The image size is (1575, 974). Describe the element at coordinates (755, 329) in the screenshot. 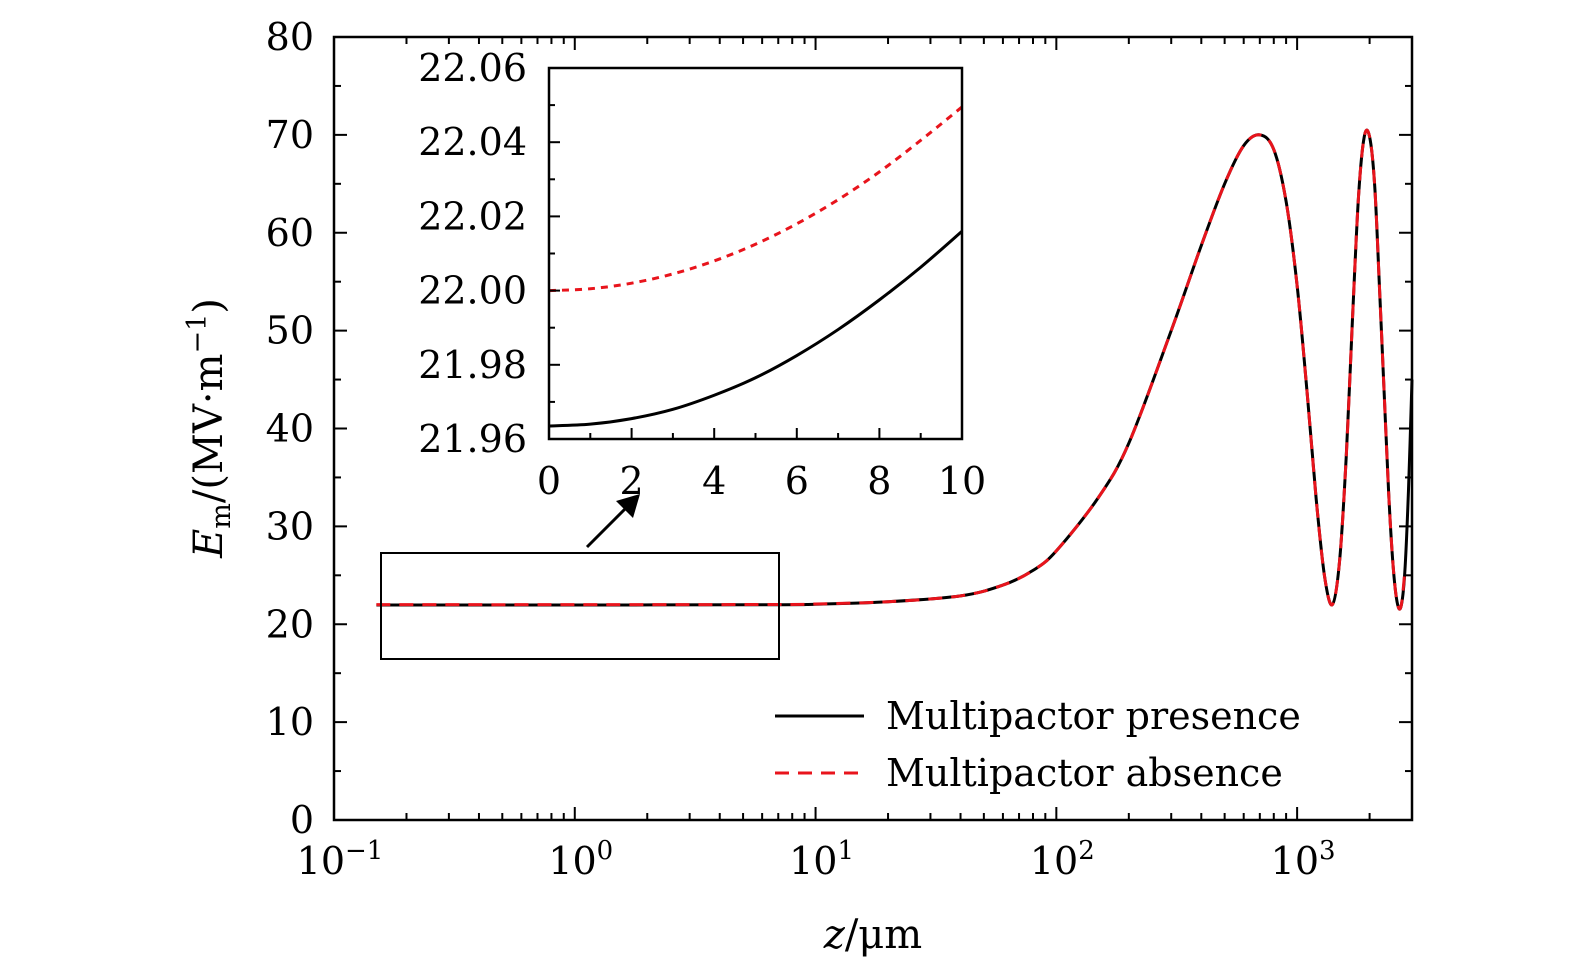

I see `inset-series-line-presence` at that location.